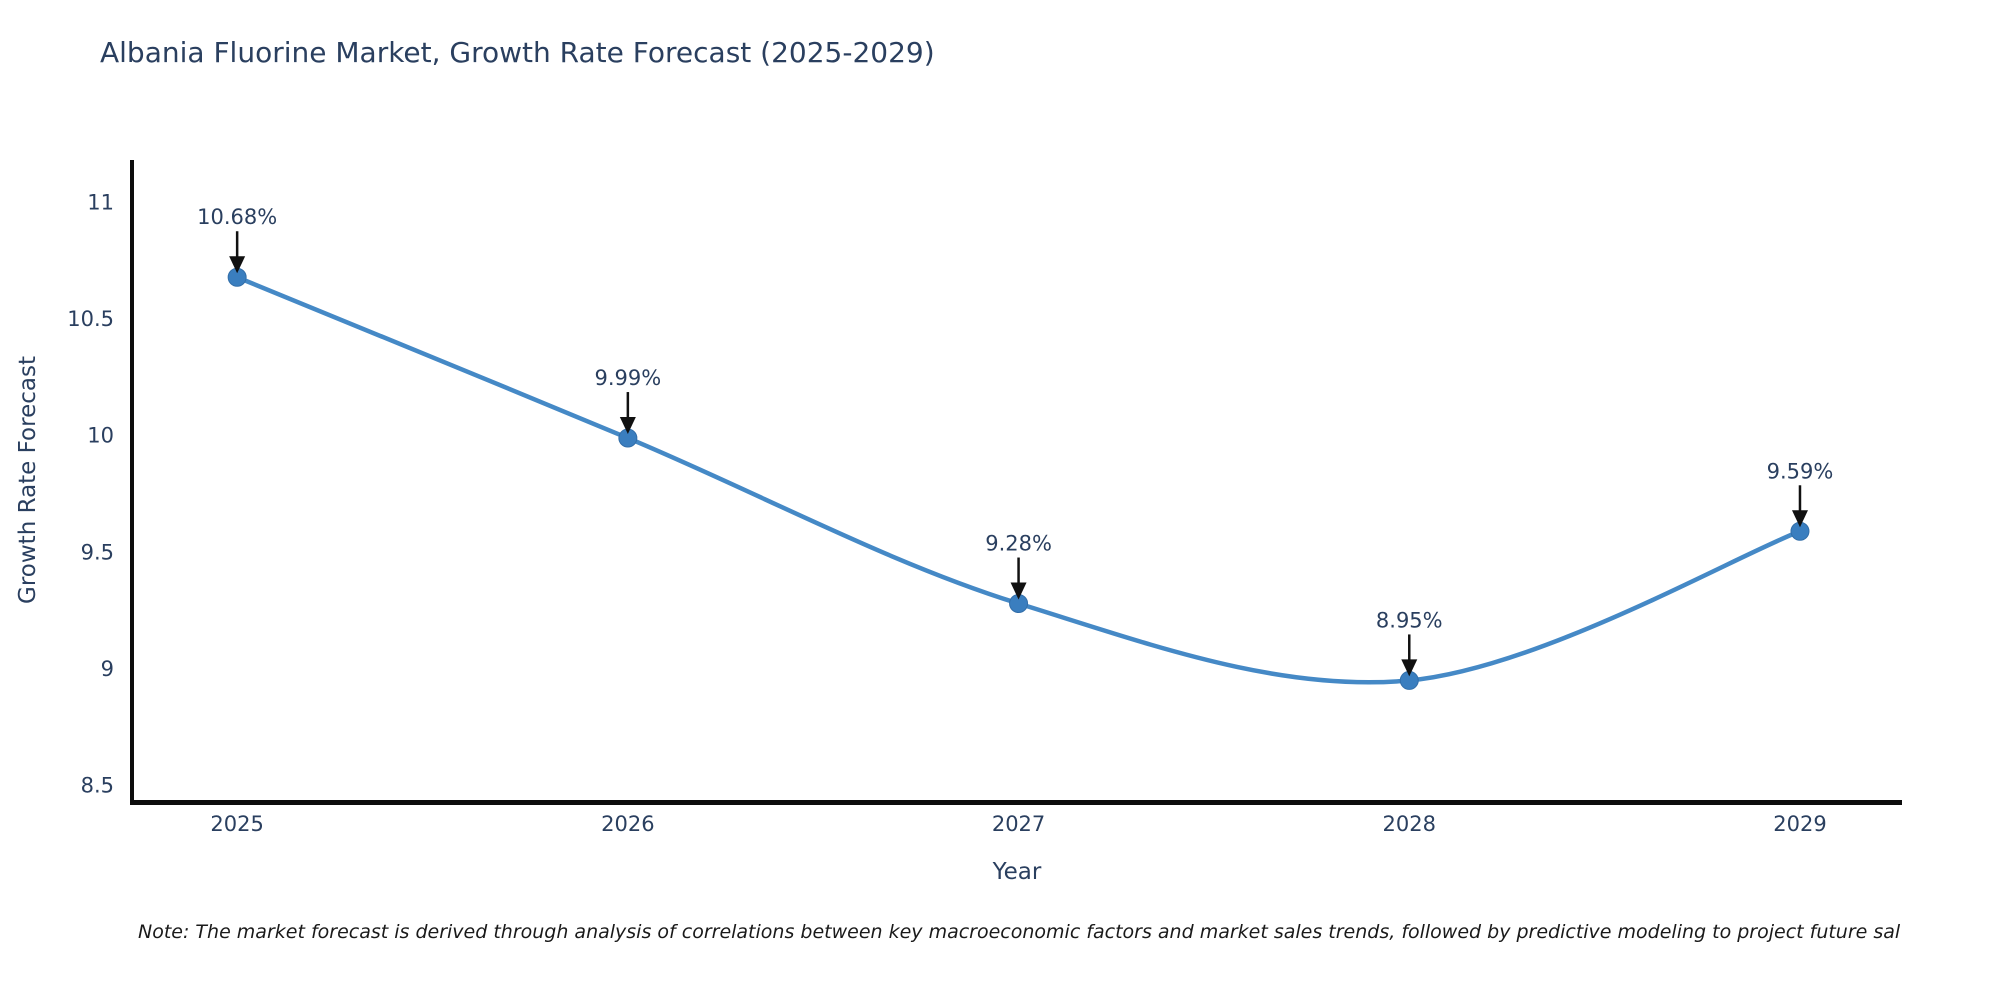 The height and width of the screenshot is (1000, 2000). Describe the element at coordinates (28, 480) in the screenshot. I see `y-axis-title: Growth Rate Forecast` at that location.